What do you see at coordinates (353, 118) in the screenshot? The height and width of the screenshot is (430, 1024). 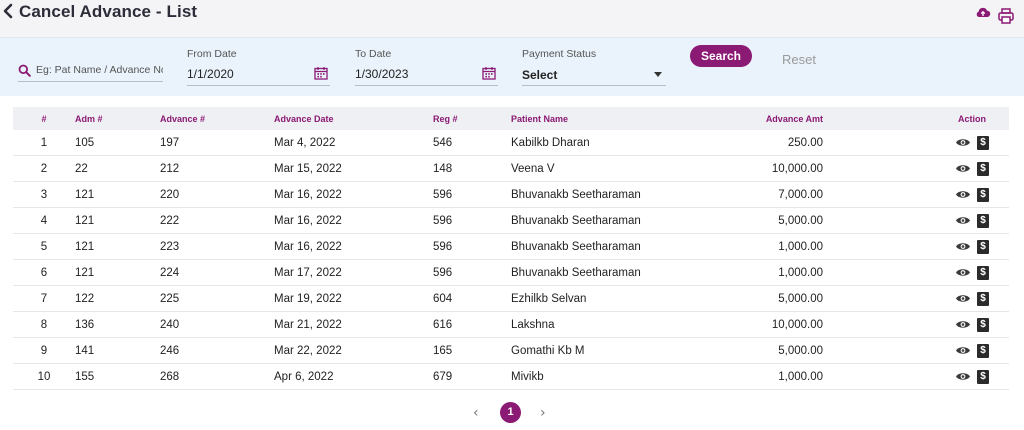 I see `column-header: Advance Date` at bounding box center [353, 118].